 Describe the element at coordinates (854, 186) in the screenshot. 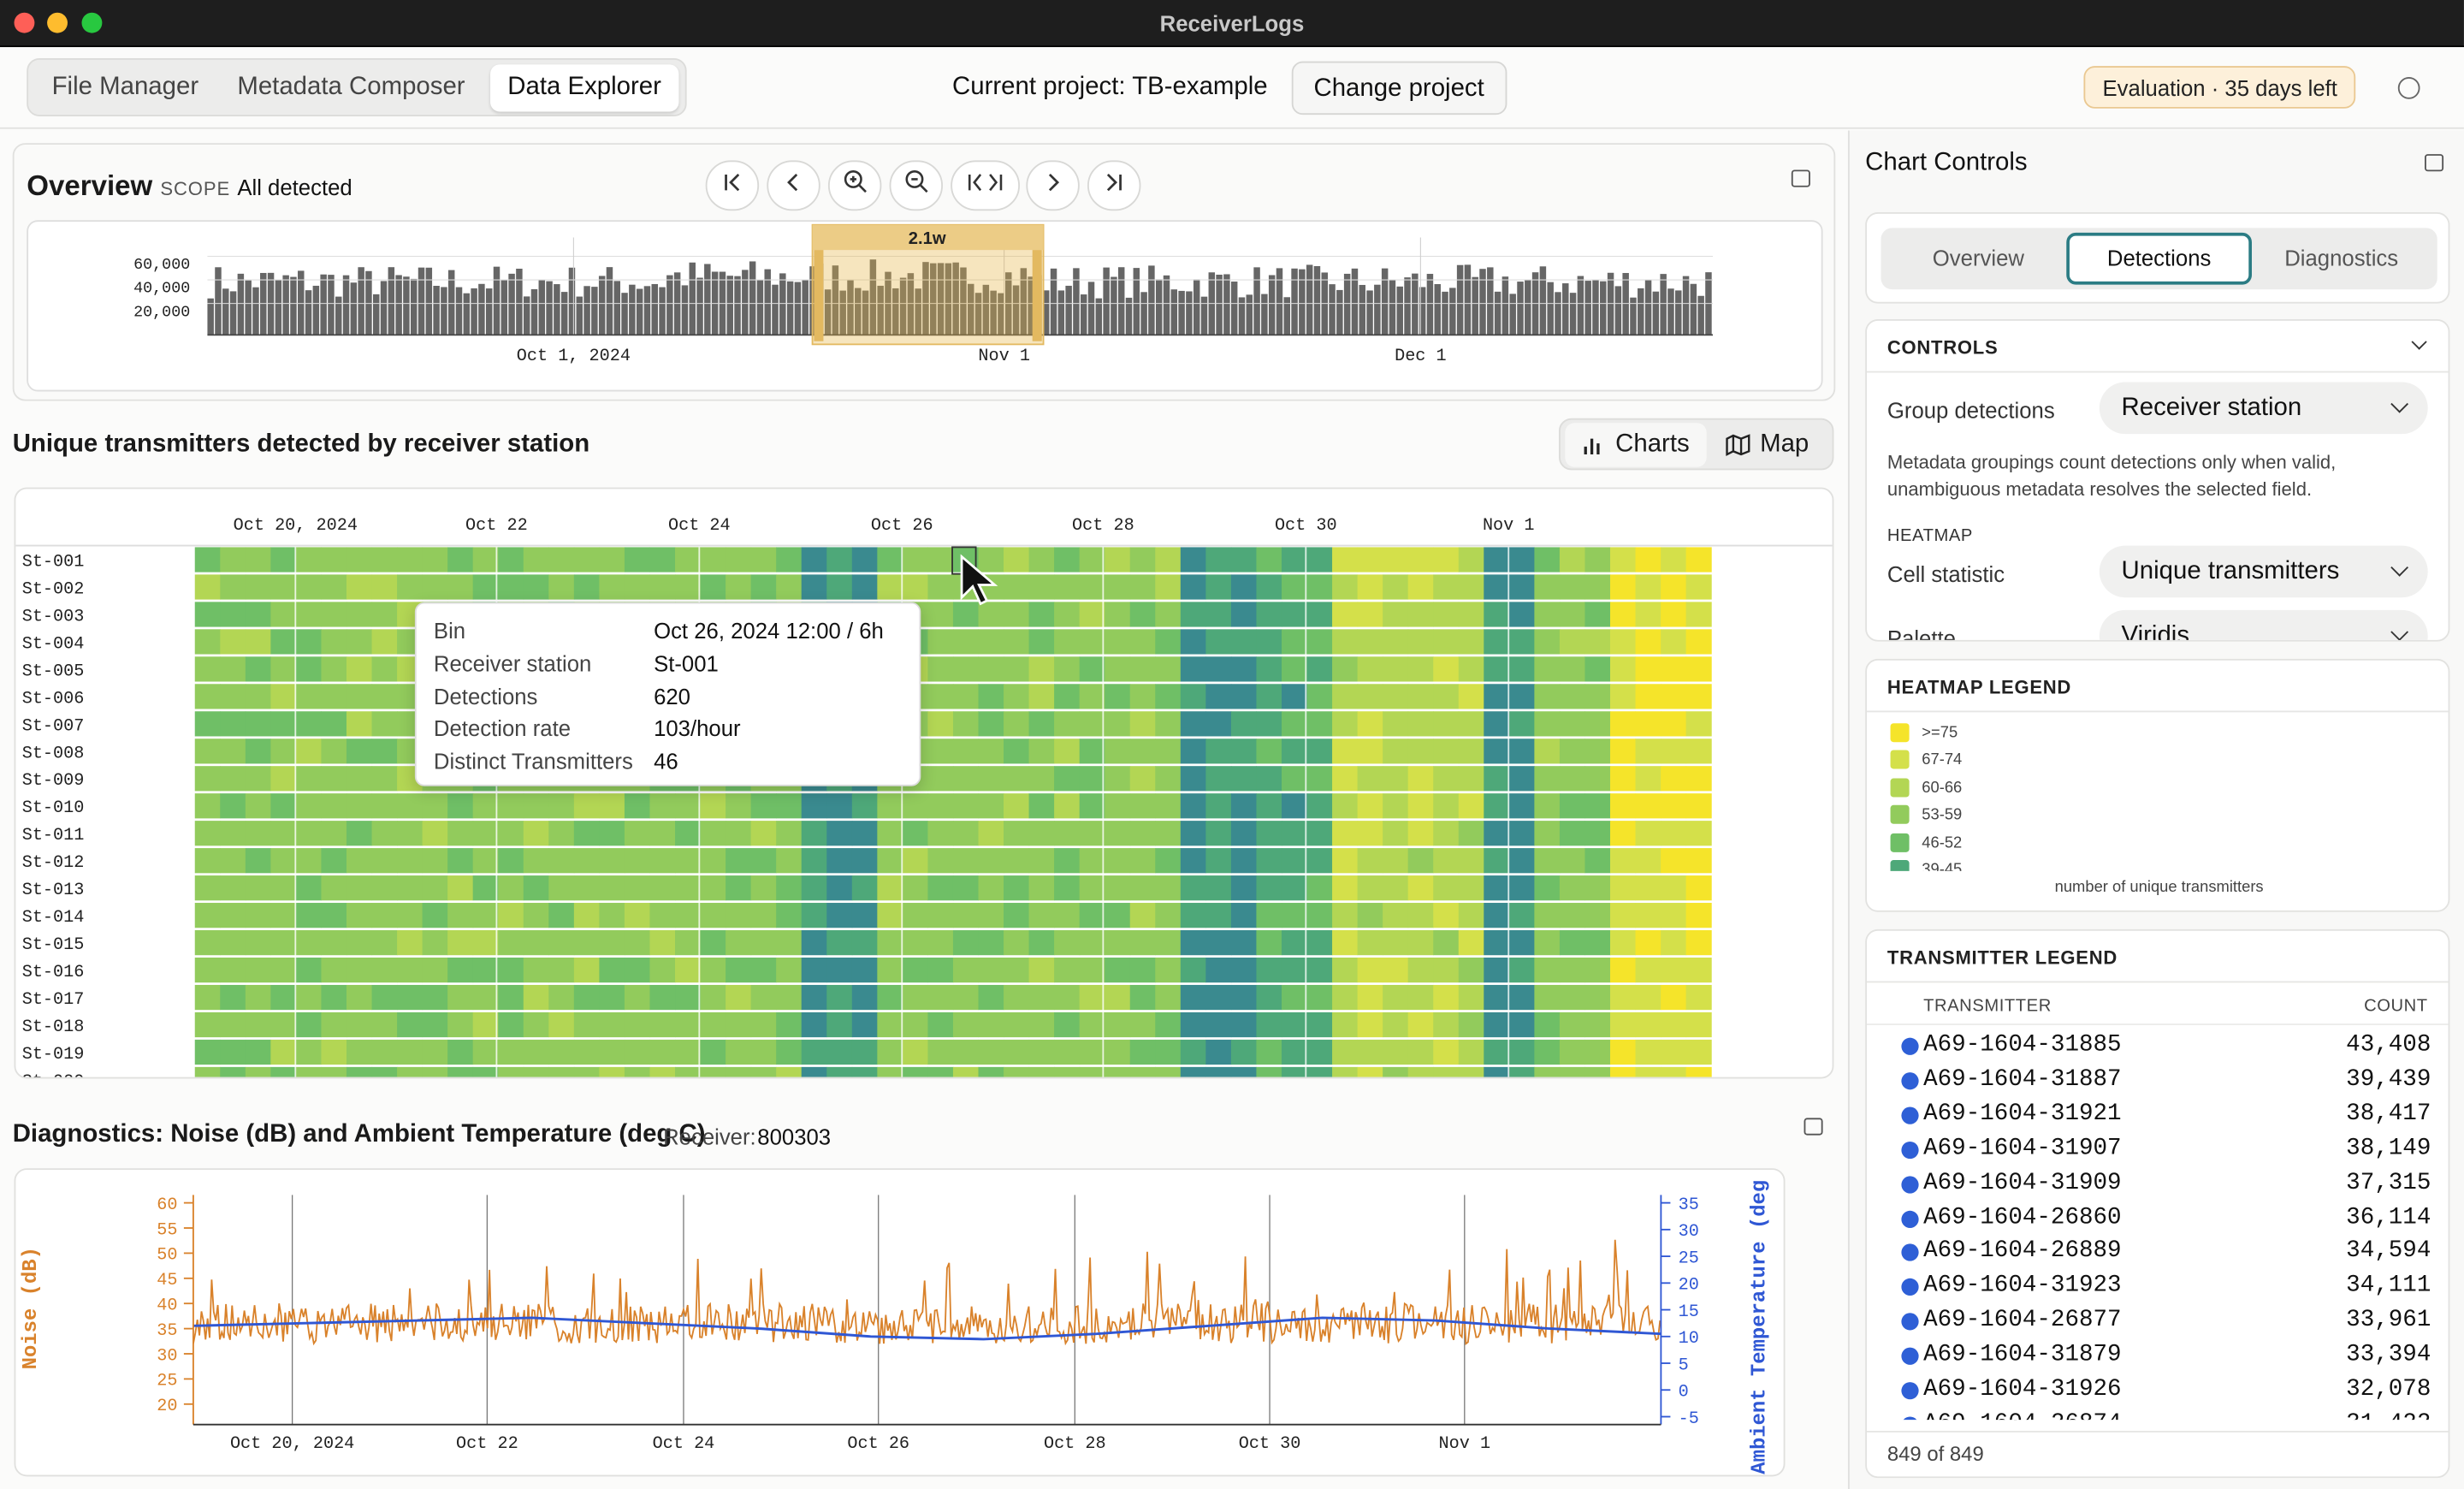

I see `zoom-in-button` at that location.